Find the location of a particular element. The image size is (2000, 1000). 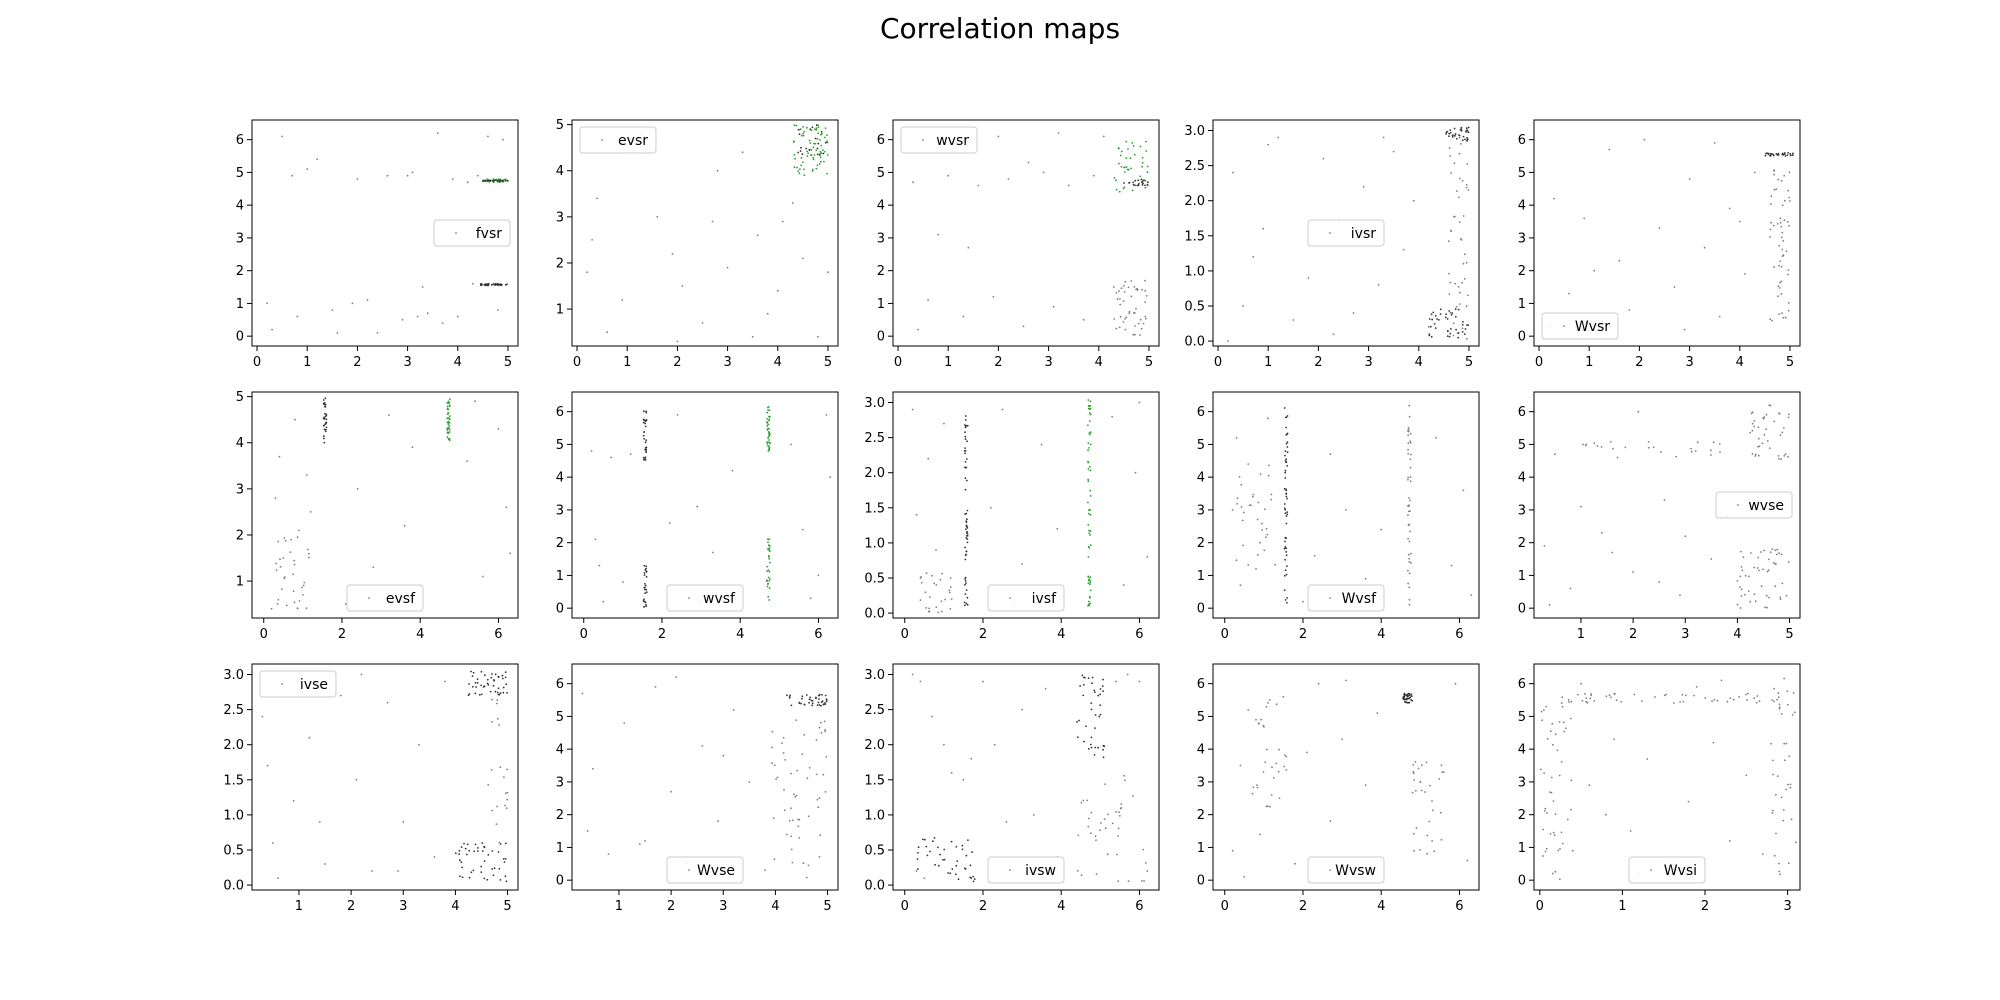

x-tick-label: 5 is located at coordinates (1790, 362).